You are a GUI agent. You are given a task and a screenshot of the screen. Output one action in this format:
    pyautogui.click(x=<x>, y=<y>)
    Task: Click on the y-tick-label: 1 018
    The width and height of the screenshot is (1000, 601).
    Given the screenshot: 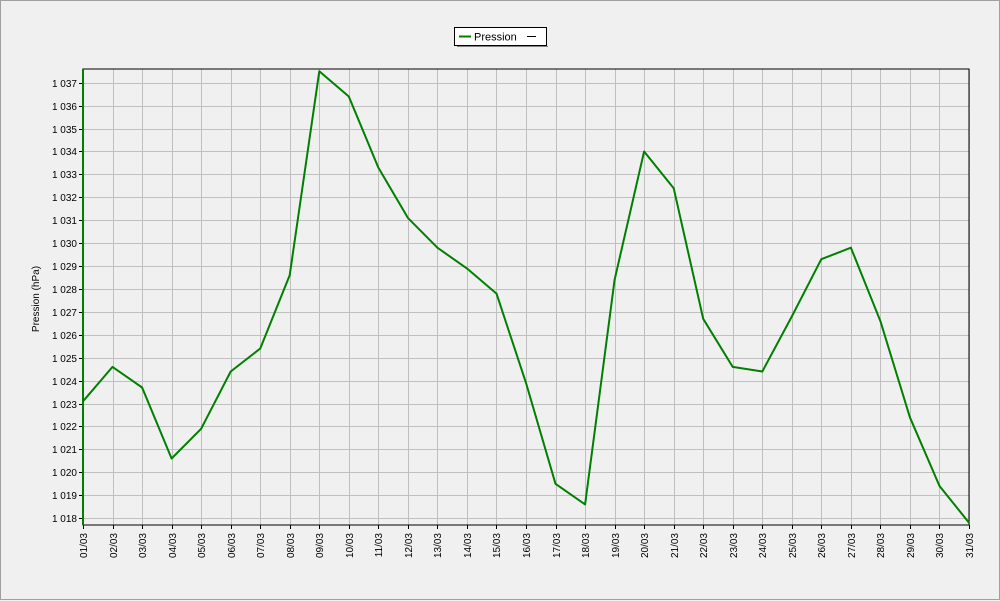 What is the action you would take?
    pyautogui.click(x=64, y=519)
    